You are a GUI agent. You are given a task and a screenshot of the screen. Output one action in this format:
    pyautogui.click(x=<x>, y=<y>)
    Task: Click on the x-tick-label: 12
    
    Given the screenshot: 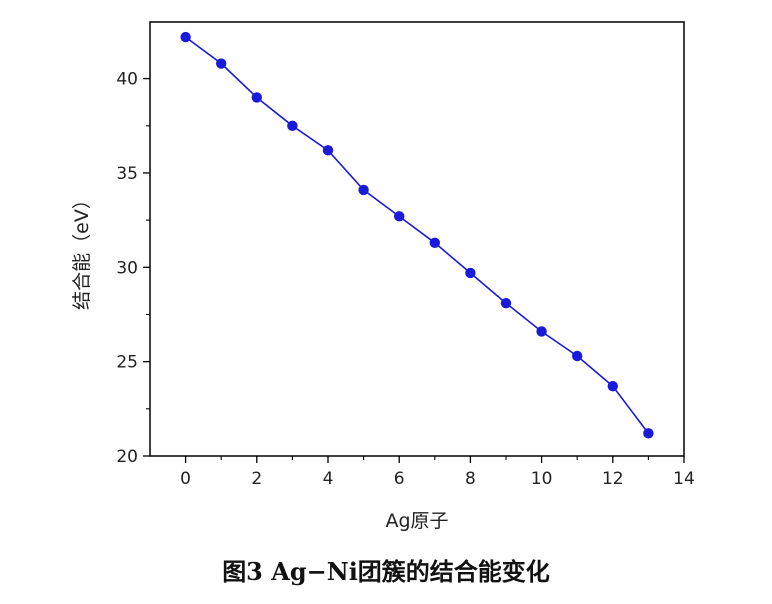 What is the action you would take?
    pyautogui.click(x=613, y=479)
    